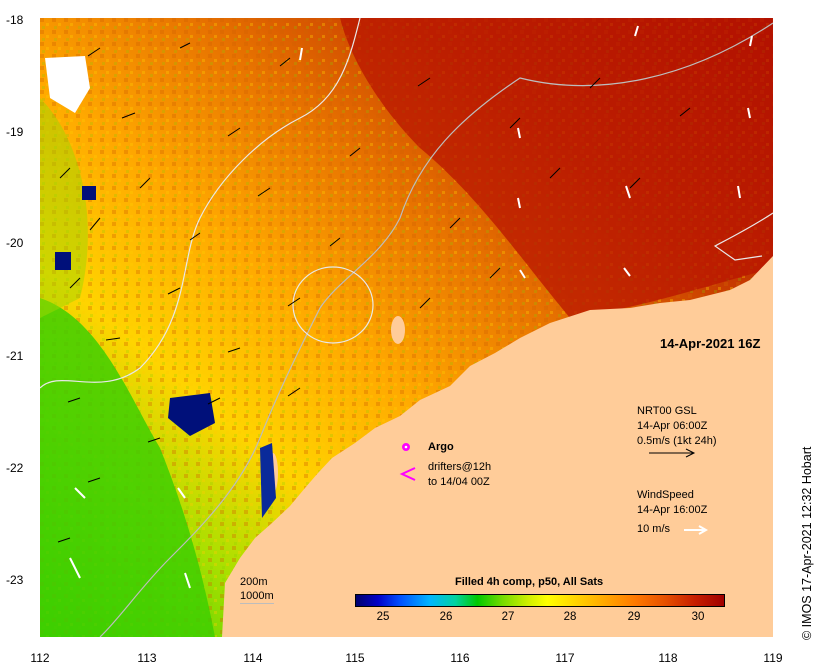 The width and height of the screenshot is (818, 672). What do you see at coordinates (40, 658) in the screenshot?
I see `x-tick-label: 112` at bounding box center [40, 658].